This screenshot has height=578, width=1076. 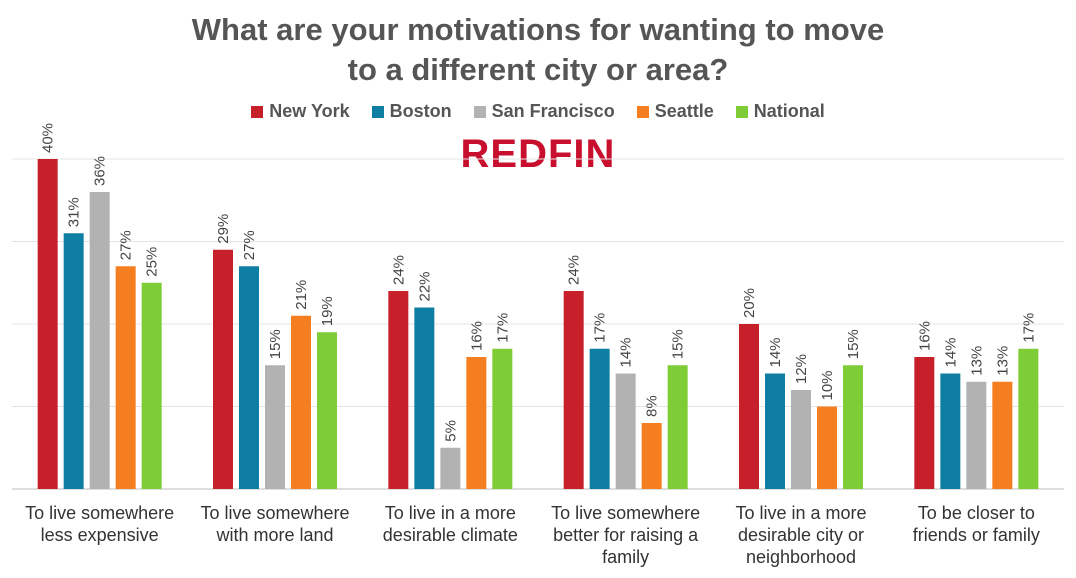 I want to click on data-label: 40%, so click(x=48, y=138).